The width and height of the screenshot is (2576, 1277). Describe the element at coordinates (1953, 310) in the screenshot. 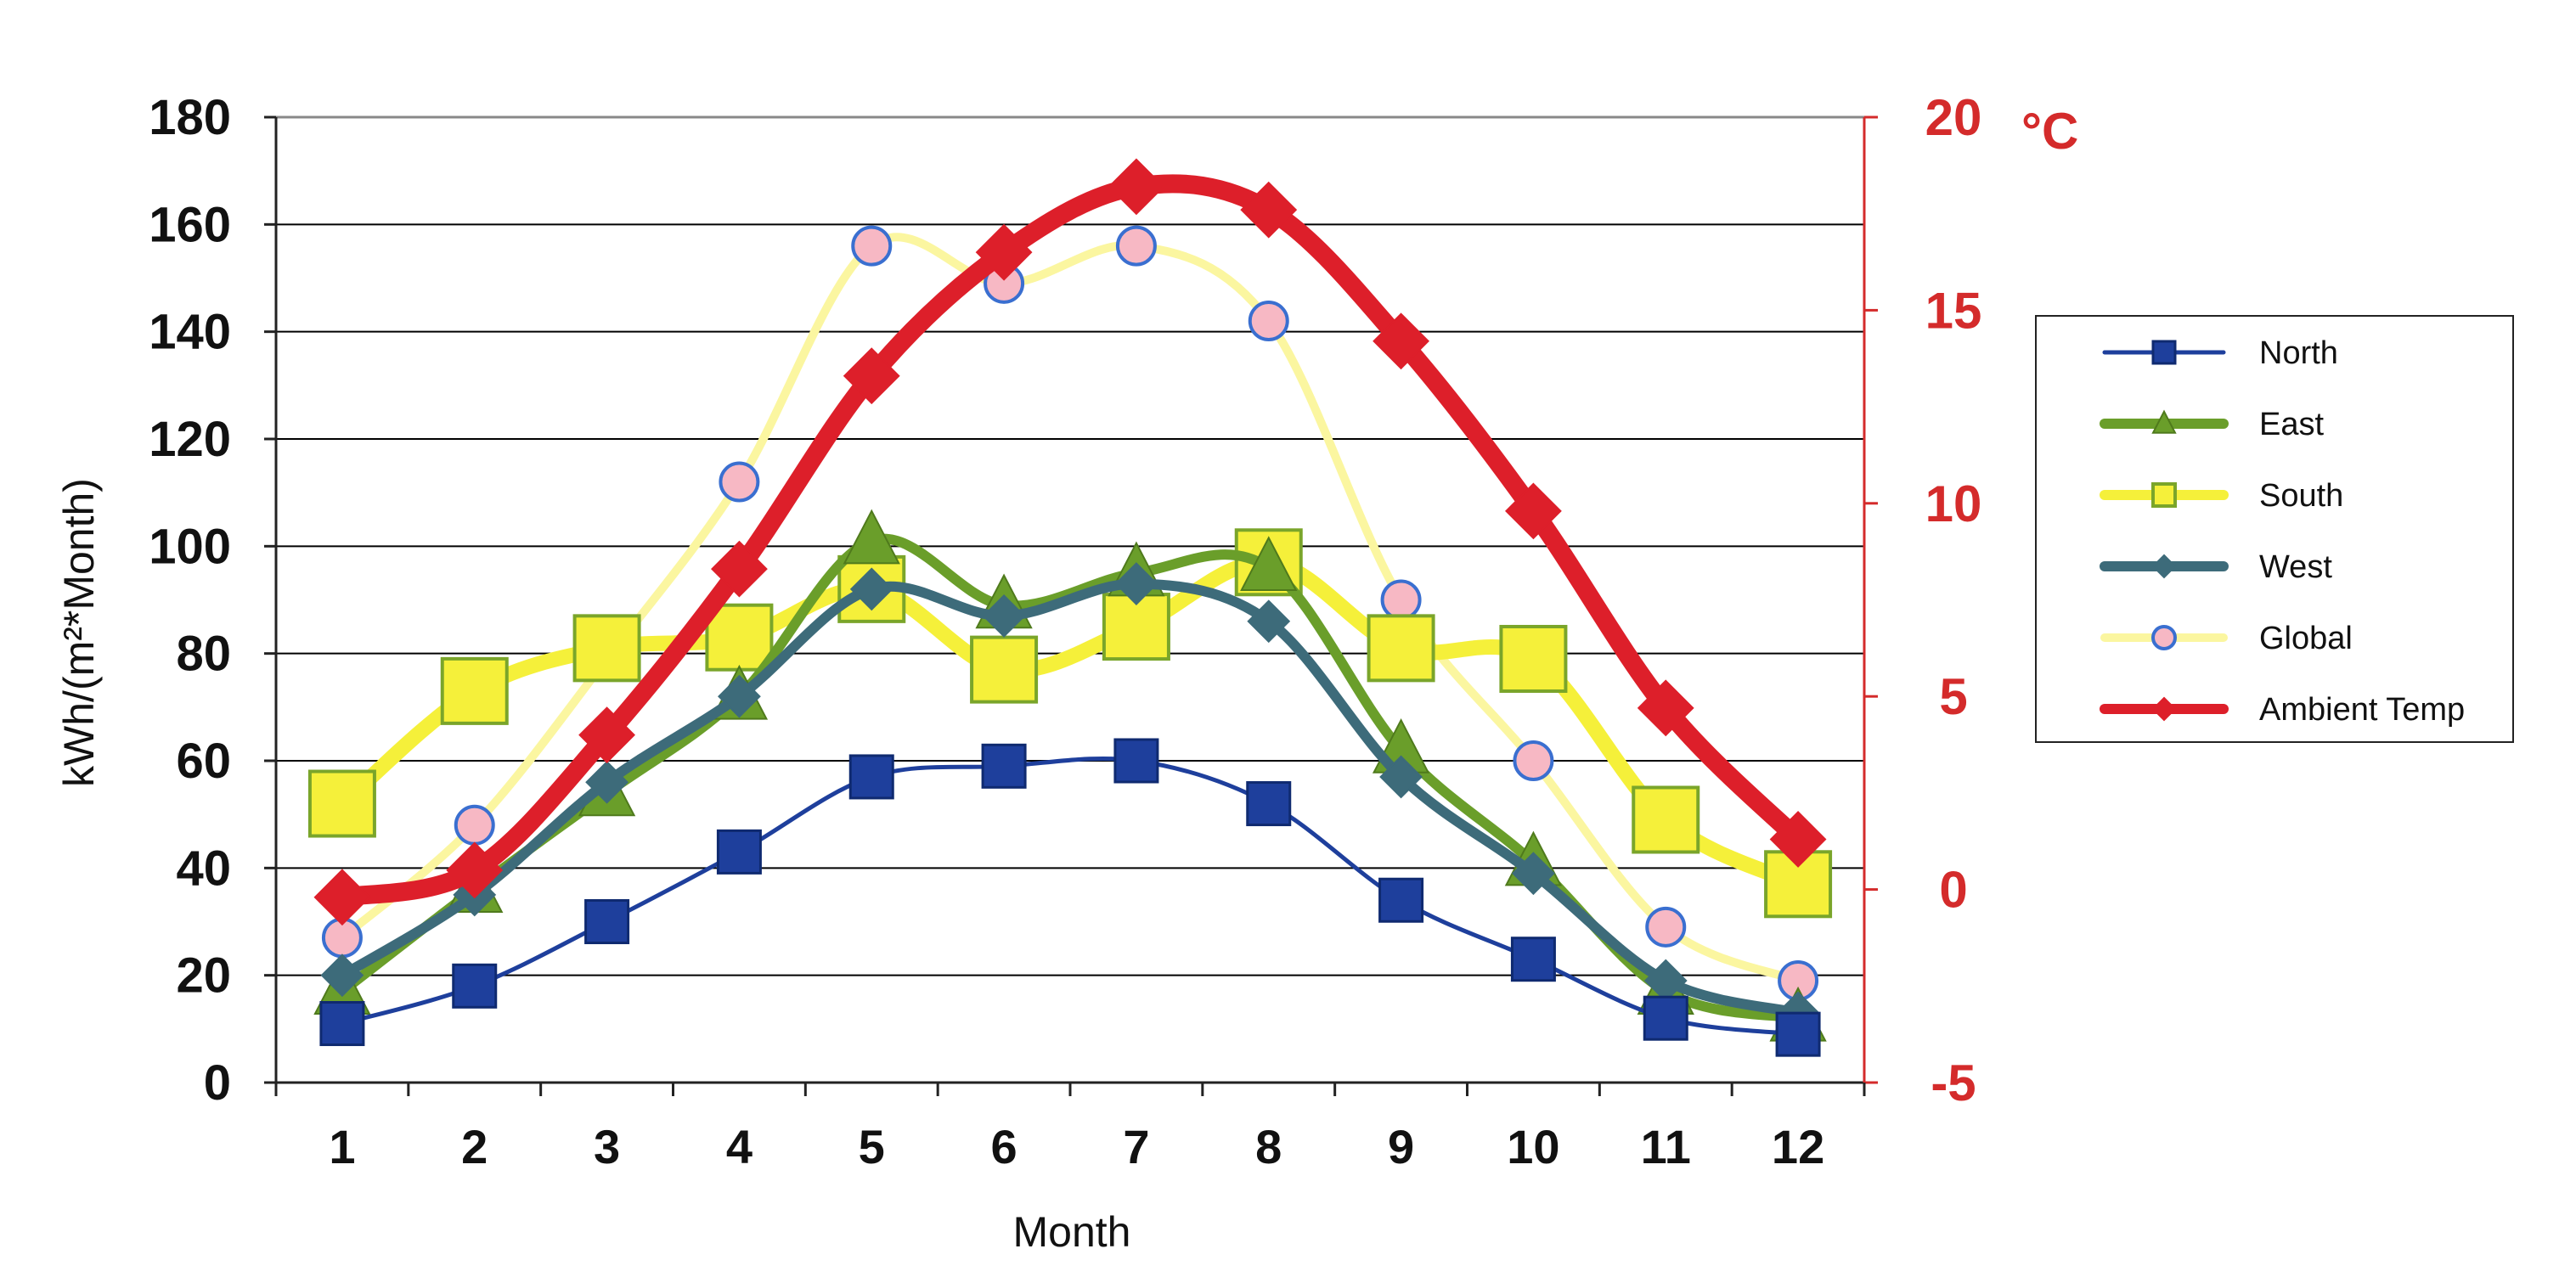

I see `y2-tick-label: 15` at that location.